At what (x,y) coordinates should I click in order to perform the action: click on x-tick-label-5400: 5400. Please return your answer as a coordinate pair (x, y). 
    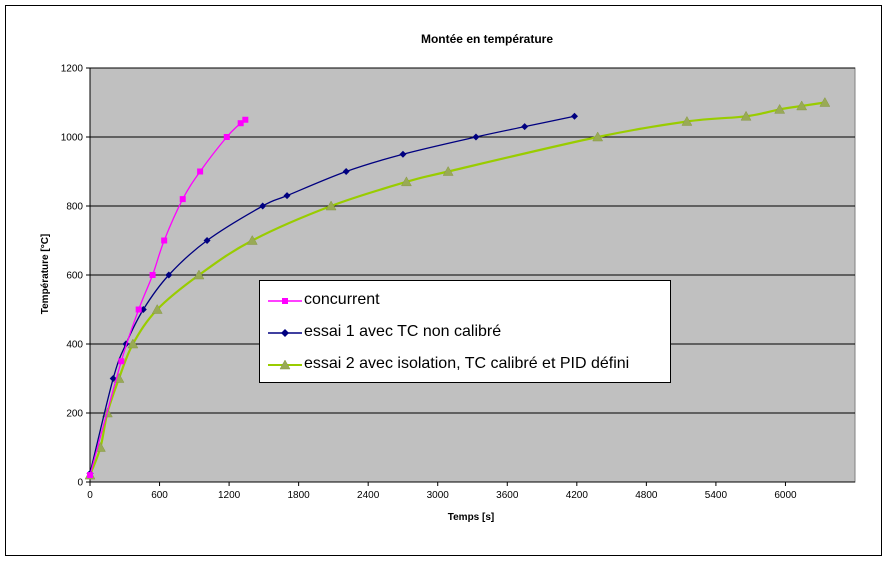
    Looking at the image, I should click on (716, 495).